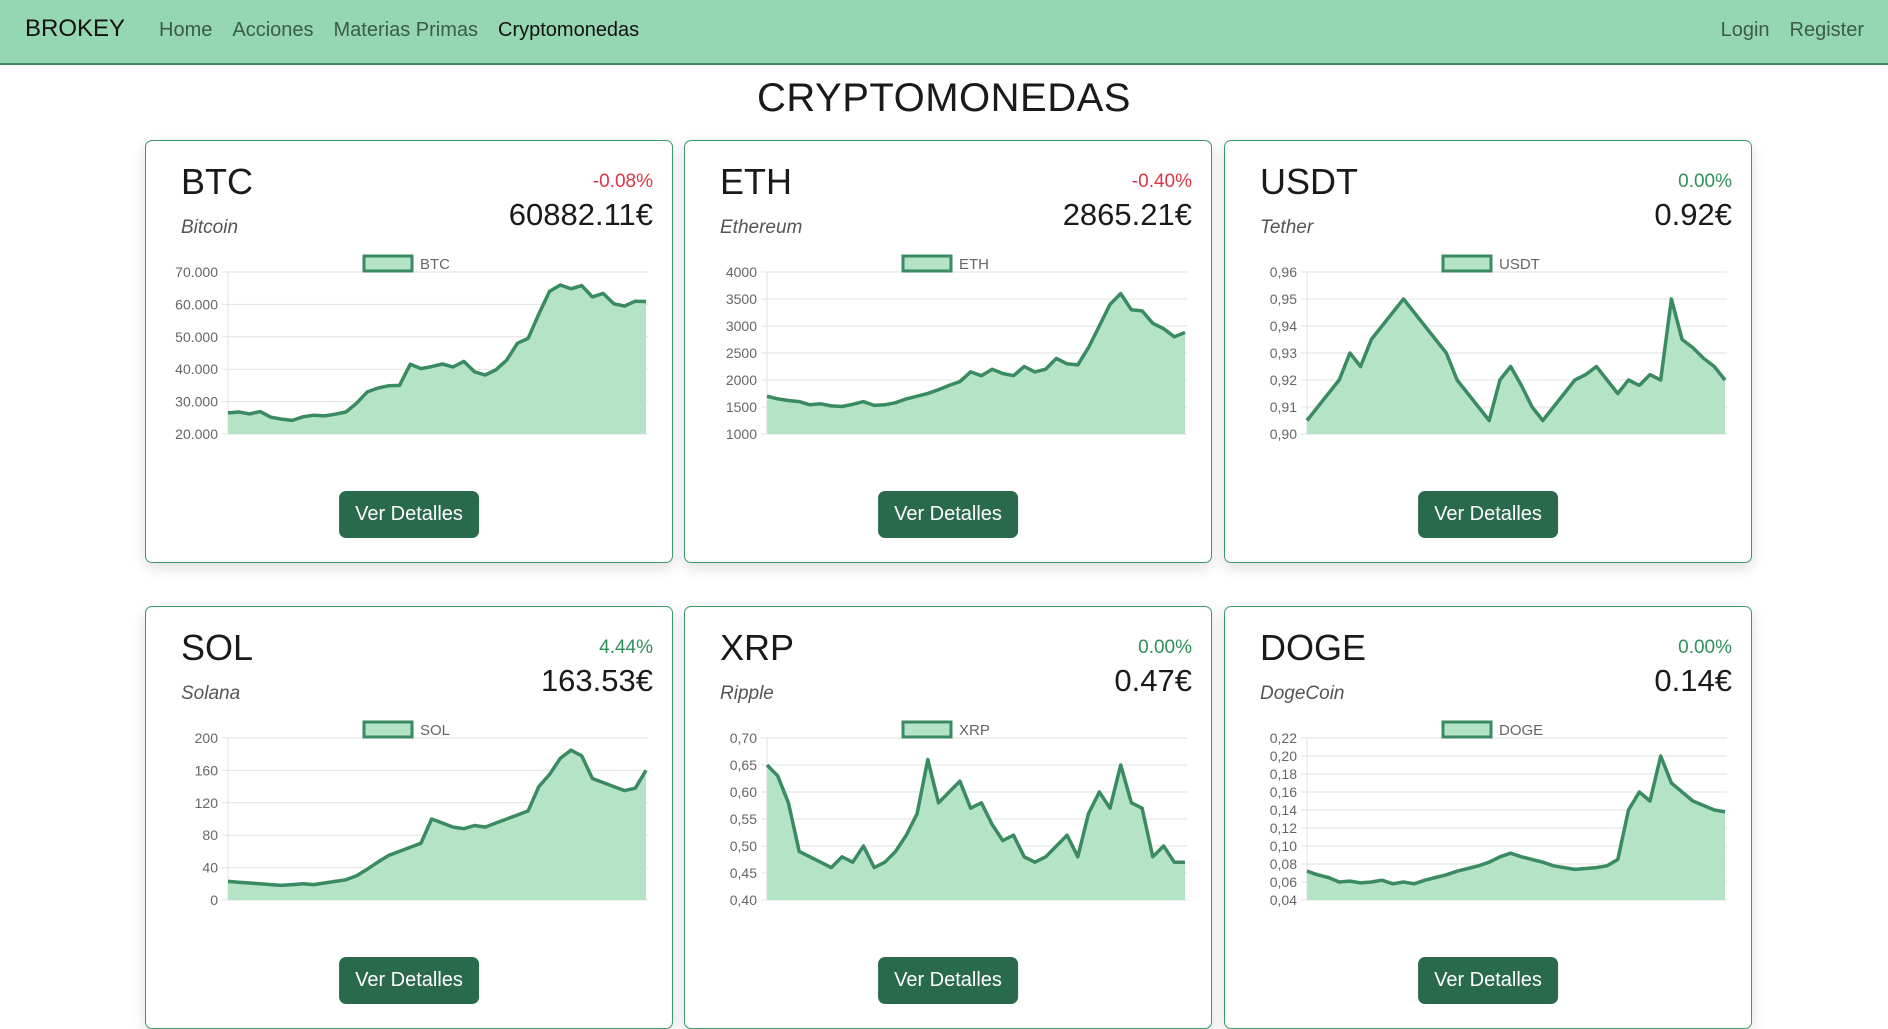  I want to click on y-tick-label: 120, so click(207, 803).